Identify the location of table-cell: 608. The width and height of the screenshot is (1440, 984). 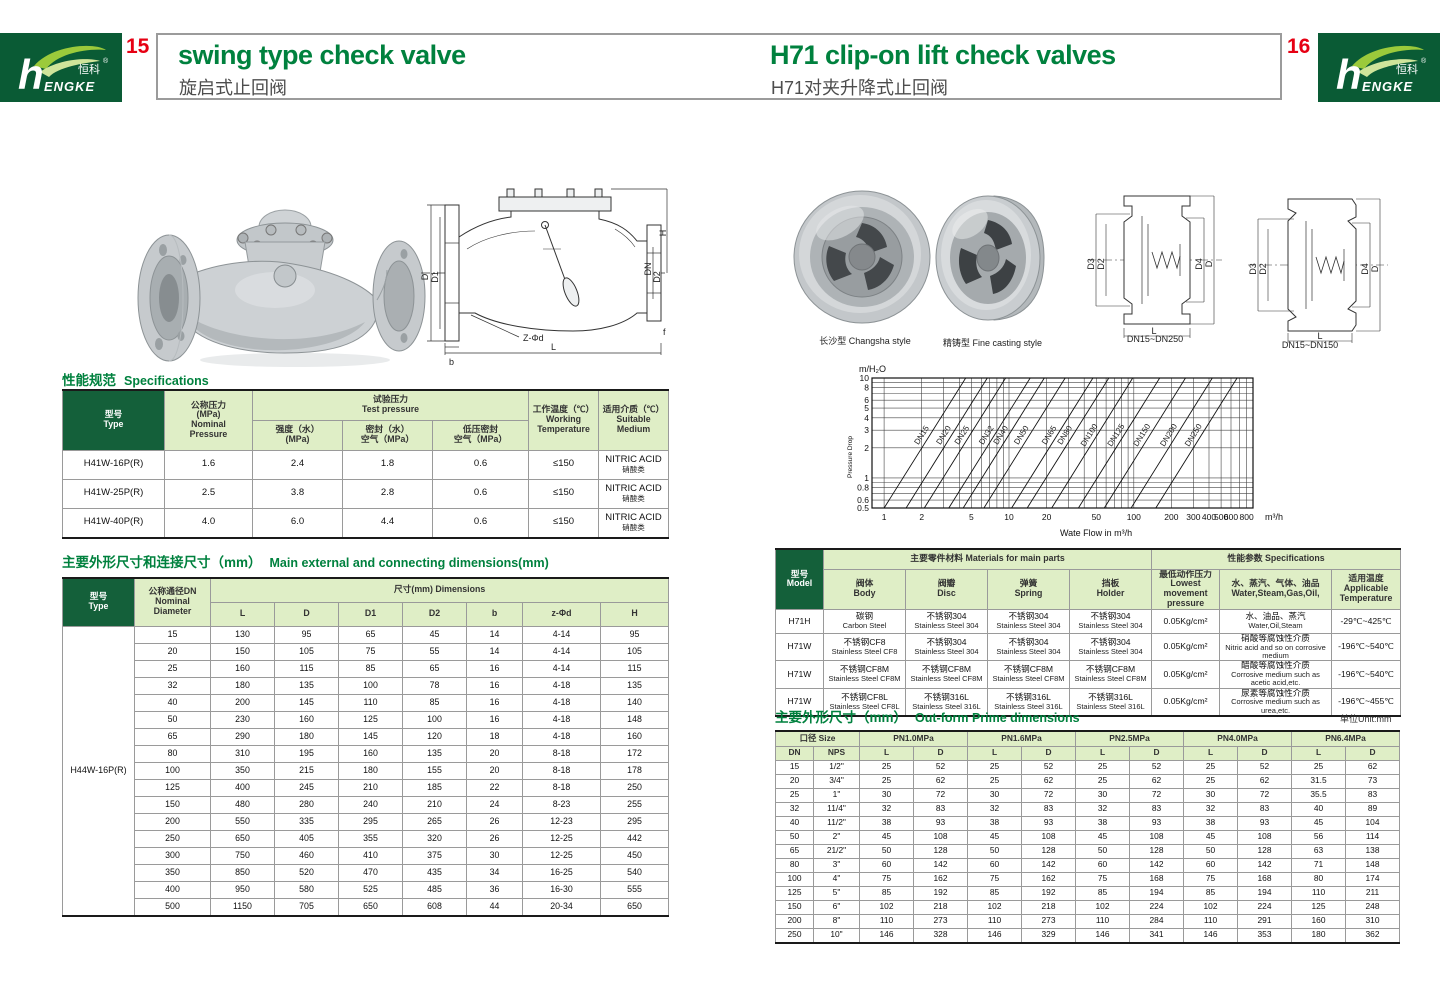
(434, 906).